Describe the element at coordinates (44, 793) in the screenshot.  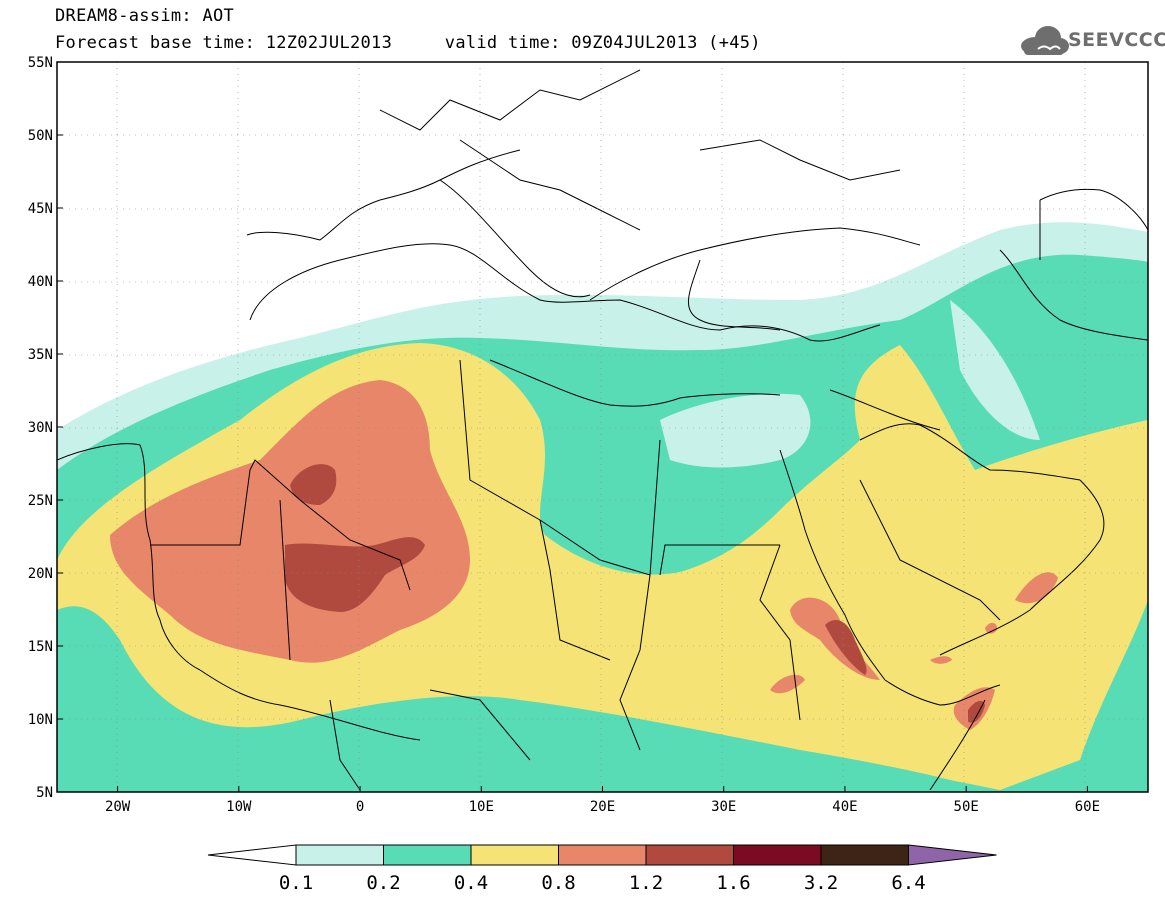
I see `lat-tick-label: 5N` at that location.